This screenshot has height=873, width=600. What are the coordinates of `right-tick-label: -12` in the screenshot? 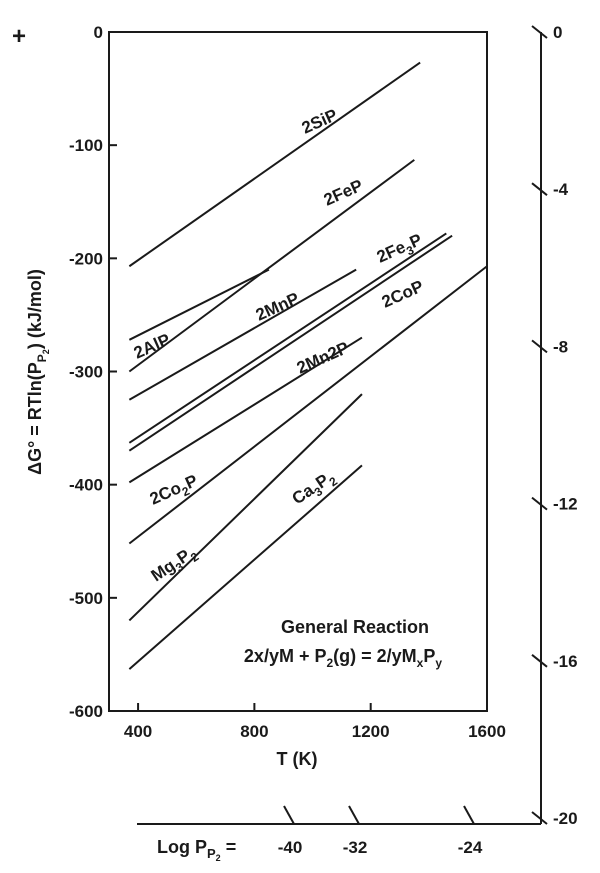 It's located at (565, 504).